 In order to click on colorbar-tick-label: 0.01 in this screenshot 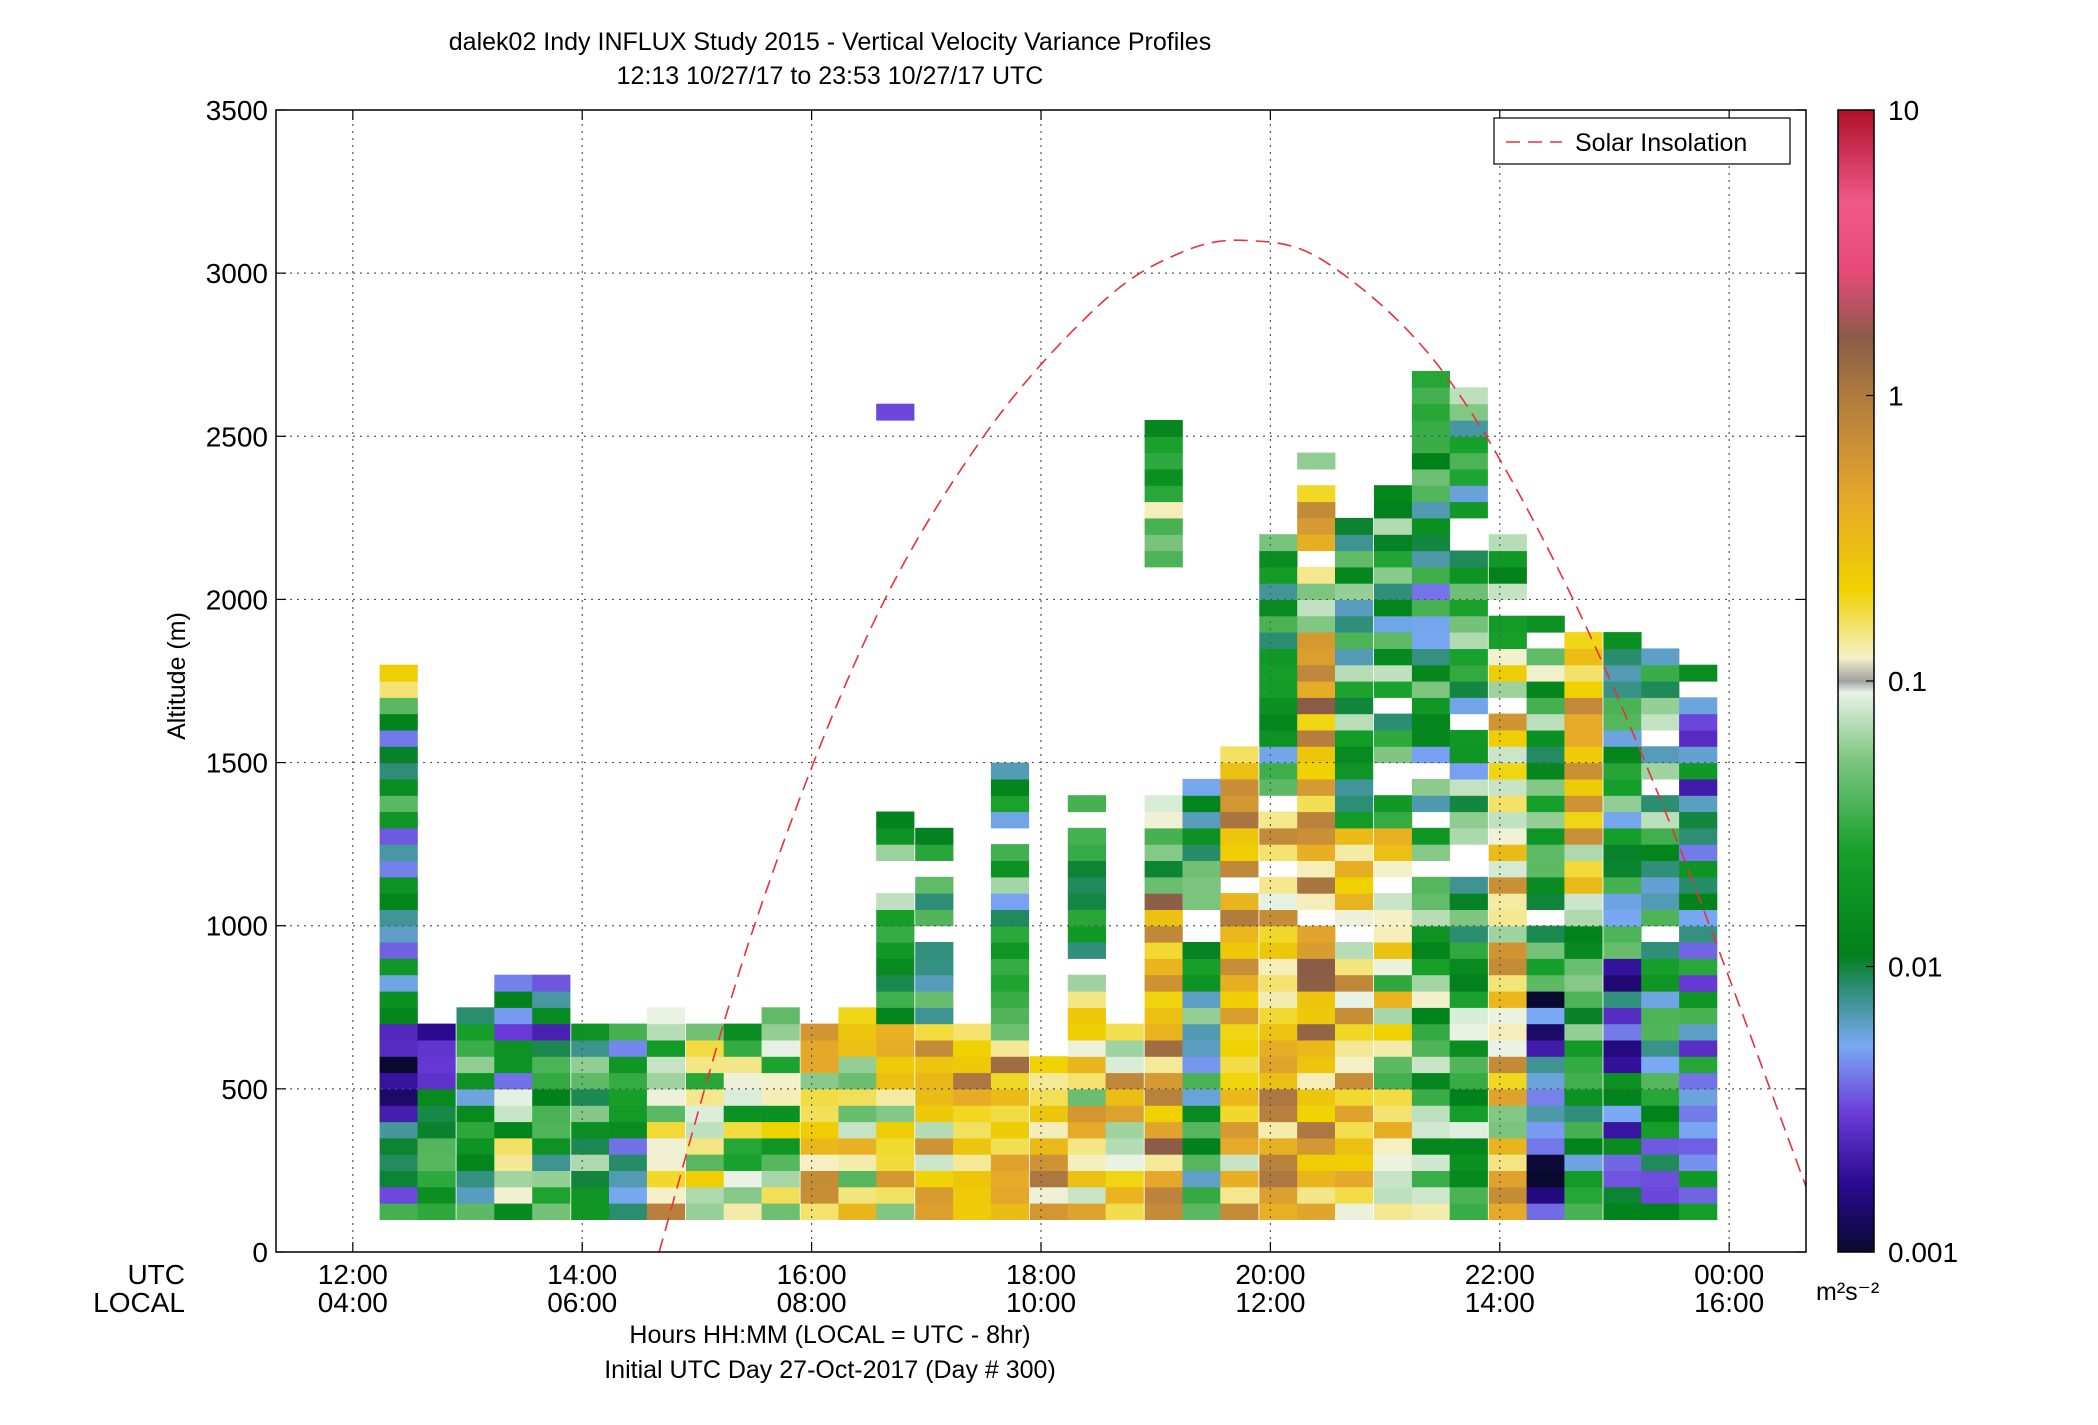, I will do `click(1915, 967)`.